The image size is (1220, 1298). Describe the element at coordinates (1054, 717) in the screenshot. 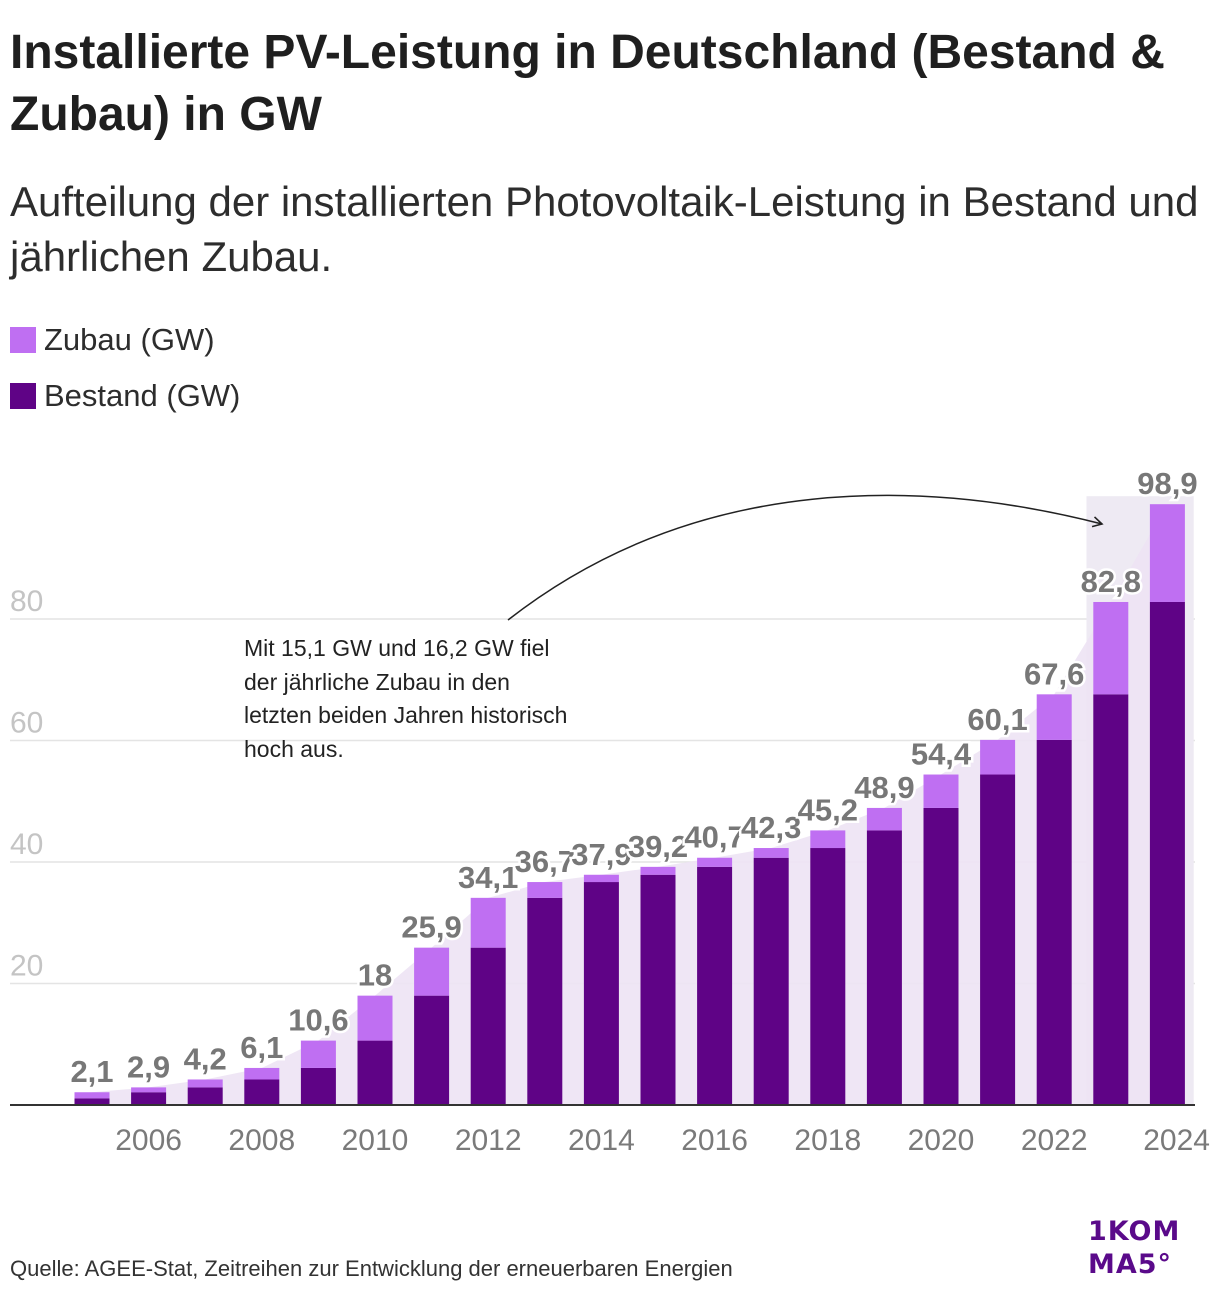

I see `bar-zubau-2022` at that location.